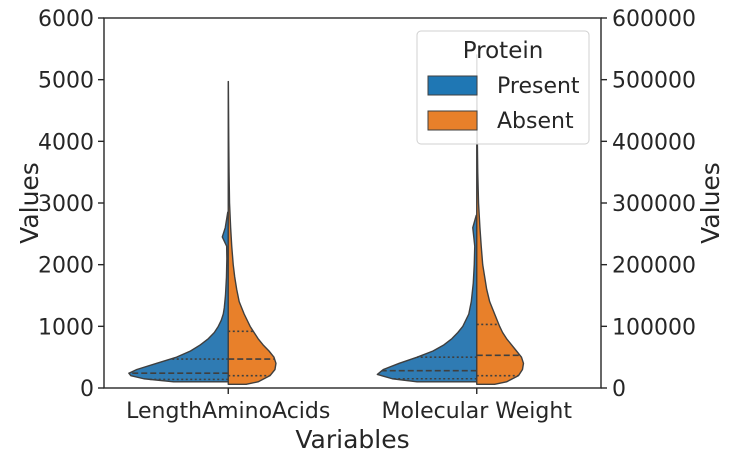 This screenshot has height=467, width=733. I want to click on y-tick-label: 0, so click(87, 389).